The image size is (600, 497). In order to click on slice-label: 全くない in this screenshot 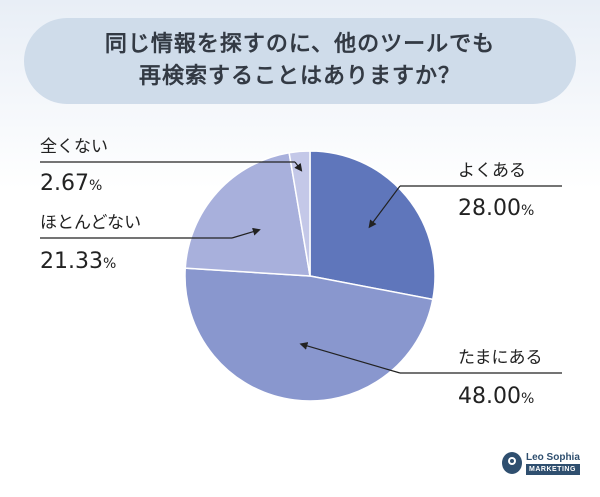, I will do `click(74, 147)`.